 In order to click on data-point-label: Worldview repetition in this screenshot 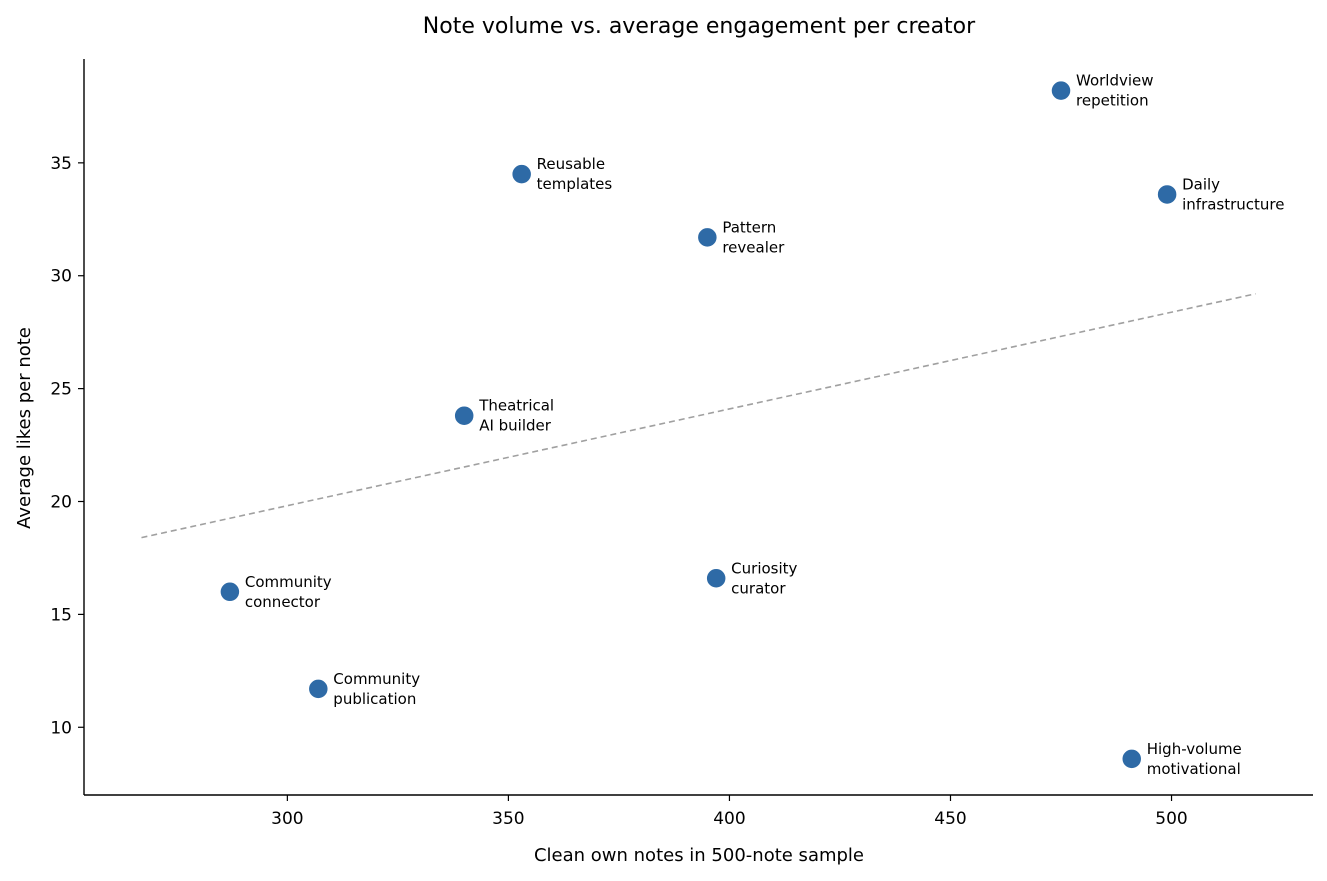, I will do `click(1115, 91)`.